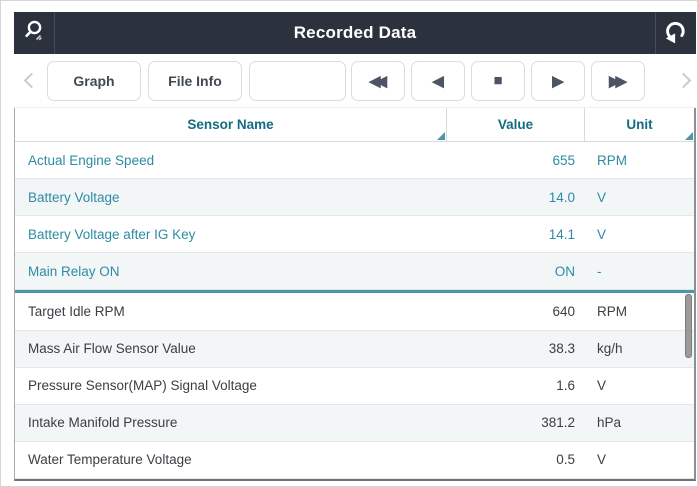 This screenshot has width=698, height=487. Describe the element at coordinates (610, 349) in the screenshot. I see `sensor-unit: kg/h` at that location.